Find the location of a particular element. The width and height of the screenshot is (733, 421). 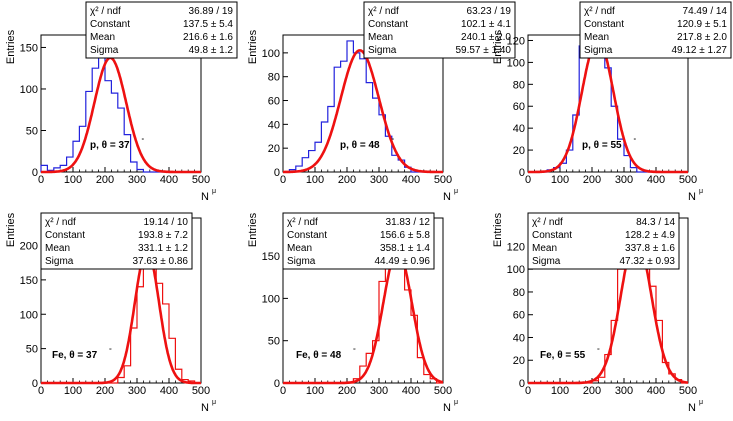

panel-label: p, θ = 55 is located at coordinates (602, 145).